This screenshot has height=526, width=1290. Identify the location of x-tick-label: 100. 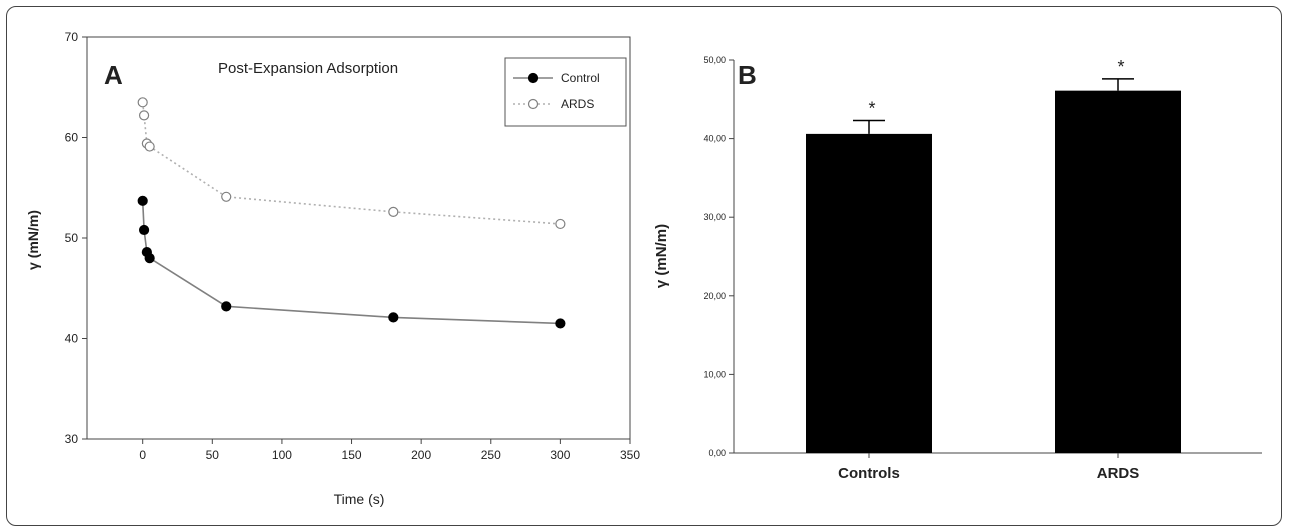
(282, 455).